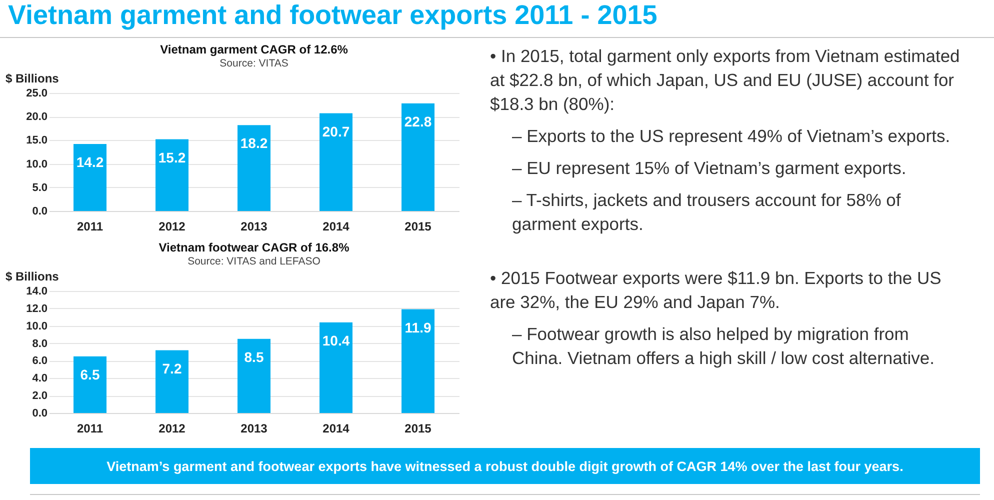 This screenshot has height=500, width=994. What do you see at coordinates (40, 396) in the screenshot?
I see `y-tick-label: 2.0` at bounding box center [40, 396].